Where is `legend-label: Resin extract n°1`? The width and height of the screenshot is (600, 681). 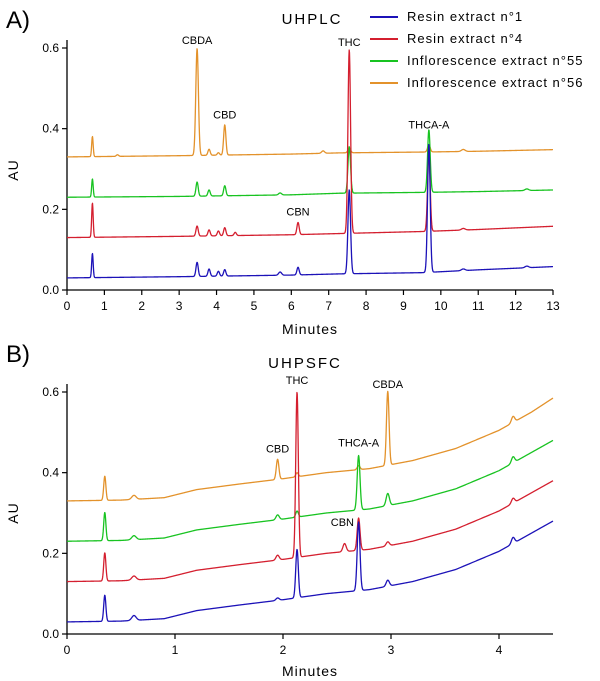
legend-label: Resin extract n°1 is located at coordinates (465, 16).